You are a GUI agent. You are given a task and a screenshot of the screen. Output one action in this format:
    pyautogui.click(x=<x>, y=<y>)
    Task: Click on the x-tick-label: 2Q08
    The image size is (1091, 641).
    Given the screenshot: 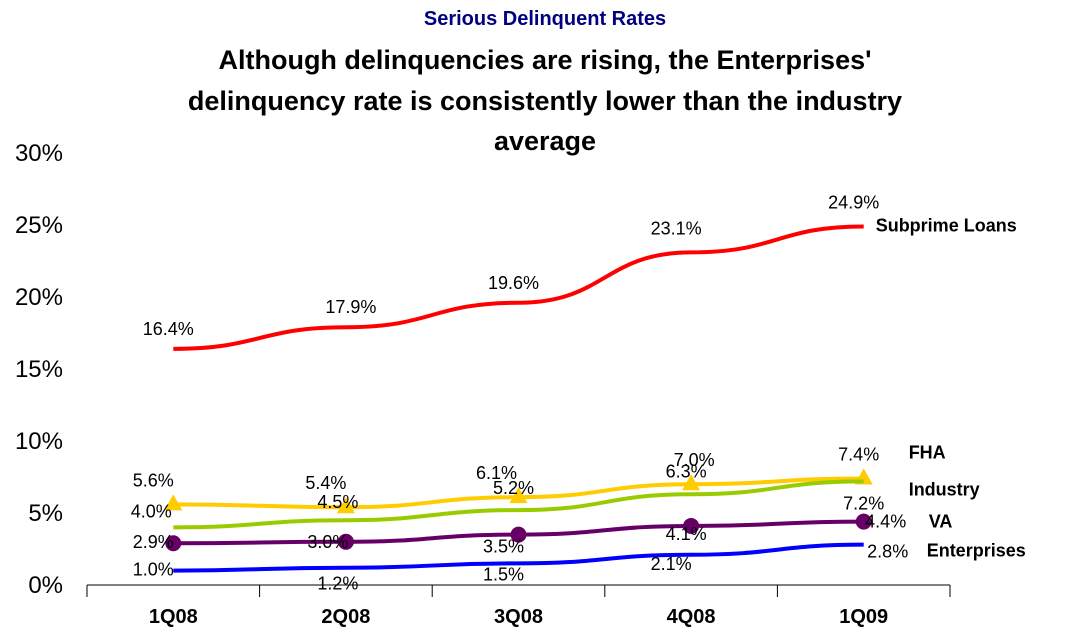 What is the action you would take?
    pyautogui.click(x=345, y=617)
    